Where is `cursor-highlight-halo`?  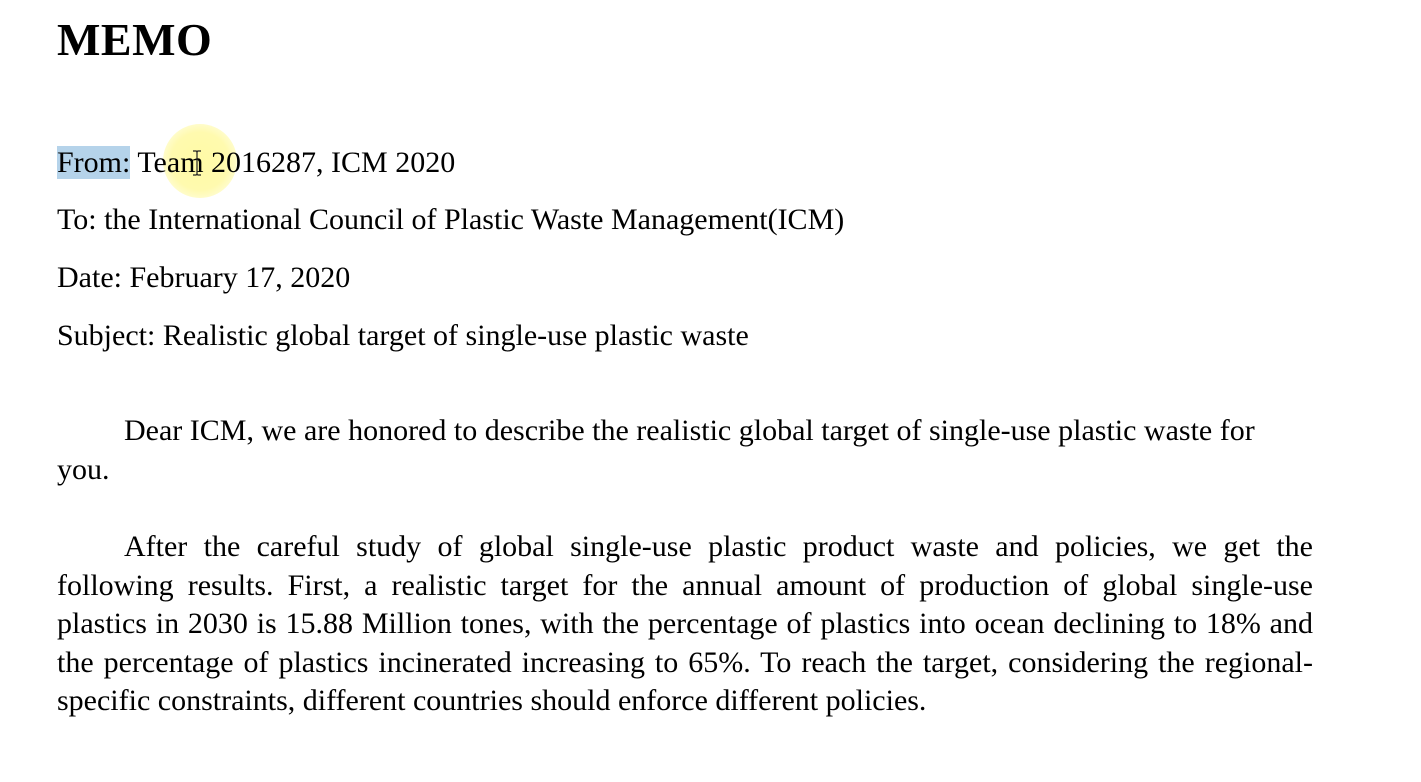 cursor-highlight-halo is located at coordinates (200, 161).